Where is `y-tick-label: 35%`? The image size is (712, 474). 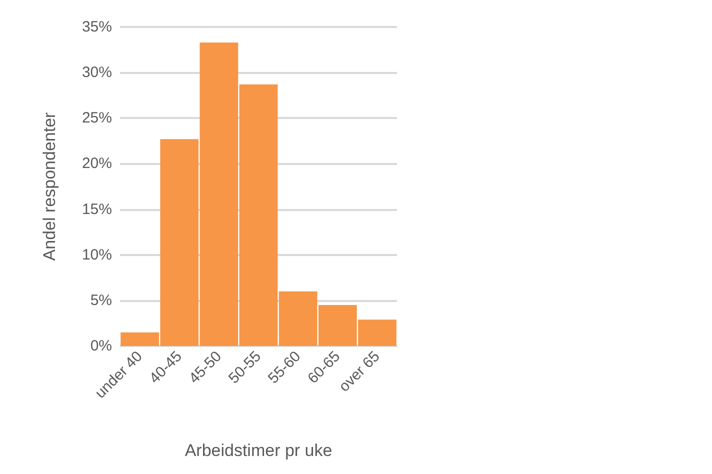
y-tick-label: 35% is located at coordinates (97, 27).